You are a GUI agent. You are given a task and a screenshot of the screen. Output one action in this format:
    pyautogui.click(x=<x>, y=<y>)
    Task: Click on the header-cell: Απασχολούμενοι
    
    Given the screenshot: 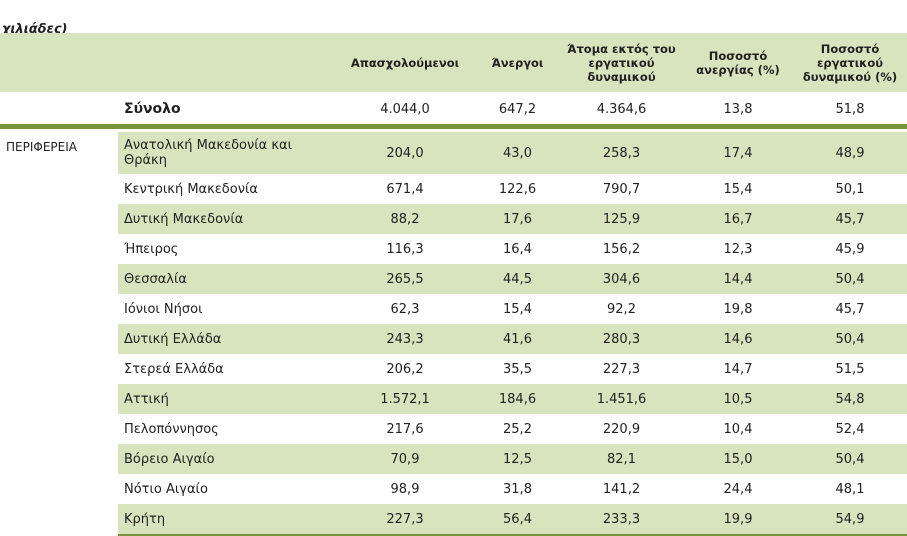 What is the action you would take?
    pyautogui.click(x=405, y=63)
    